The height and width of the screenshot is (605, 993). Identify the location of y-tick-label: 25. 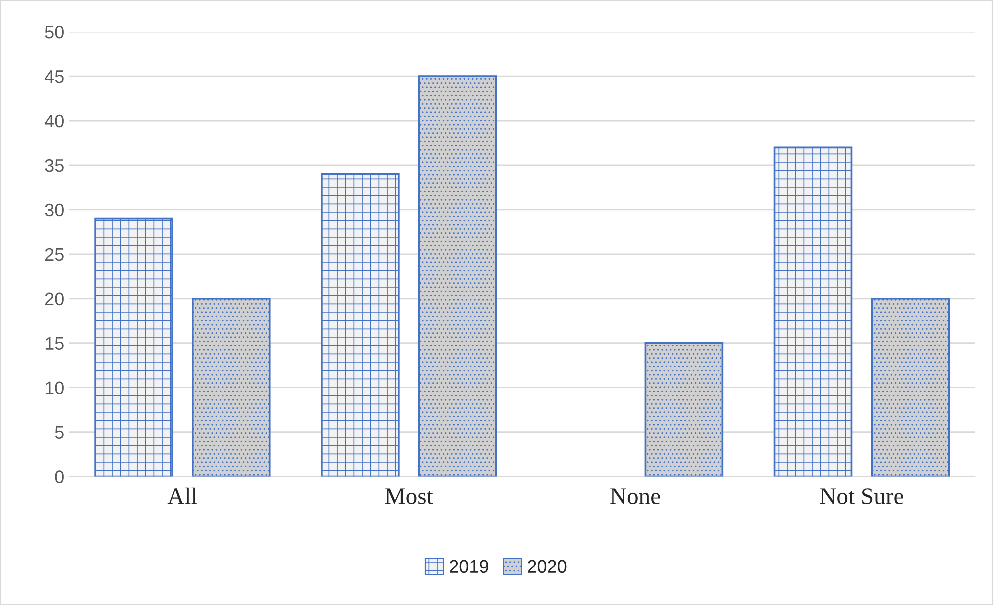
(54, 255).